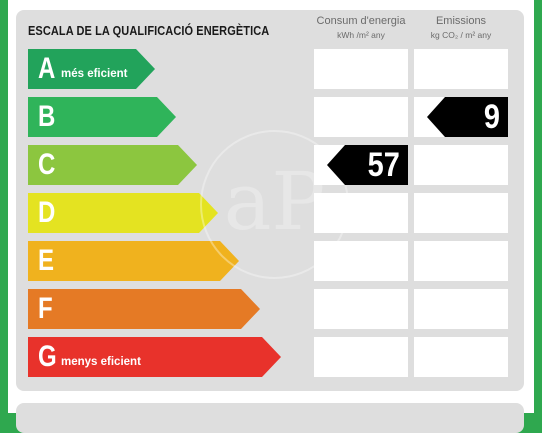  I want to click on rating-arrow-d: D, so click(123, 213).